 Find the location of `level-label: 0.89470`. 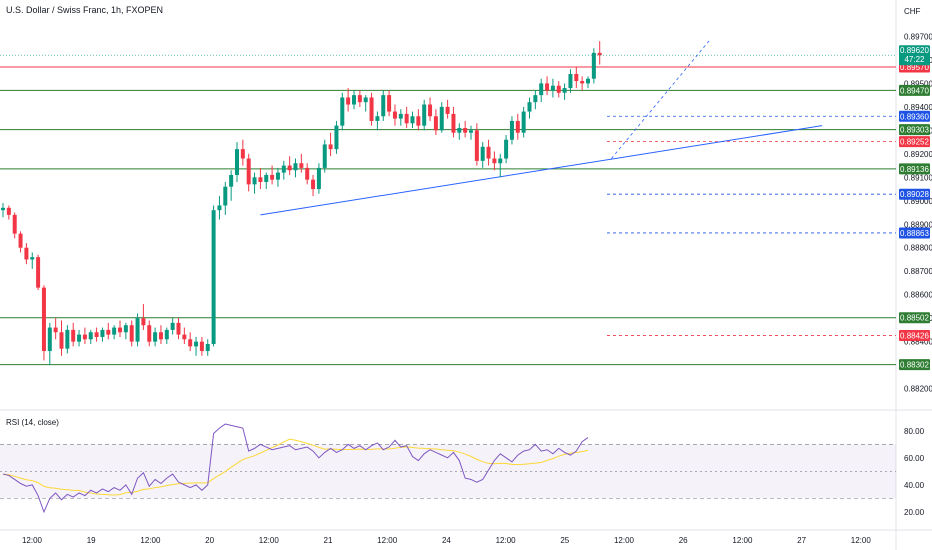

level-label: 0.89470 is located at coordinates (914, 90).